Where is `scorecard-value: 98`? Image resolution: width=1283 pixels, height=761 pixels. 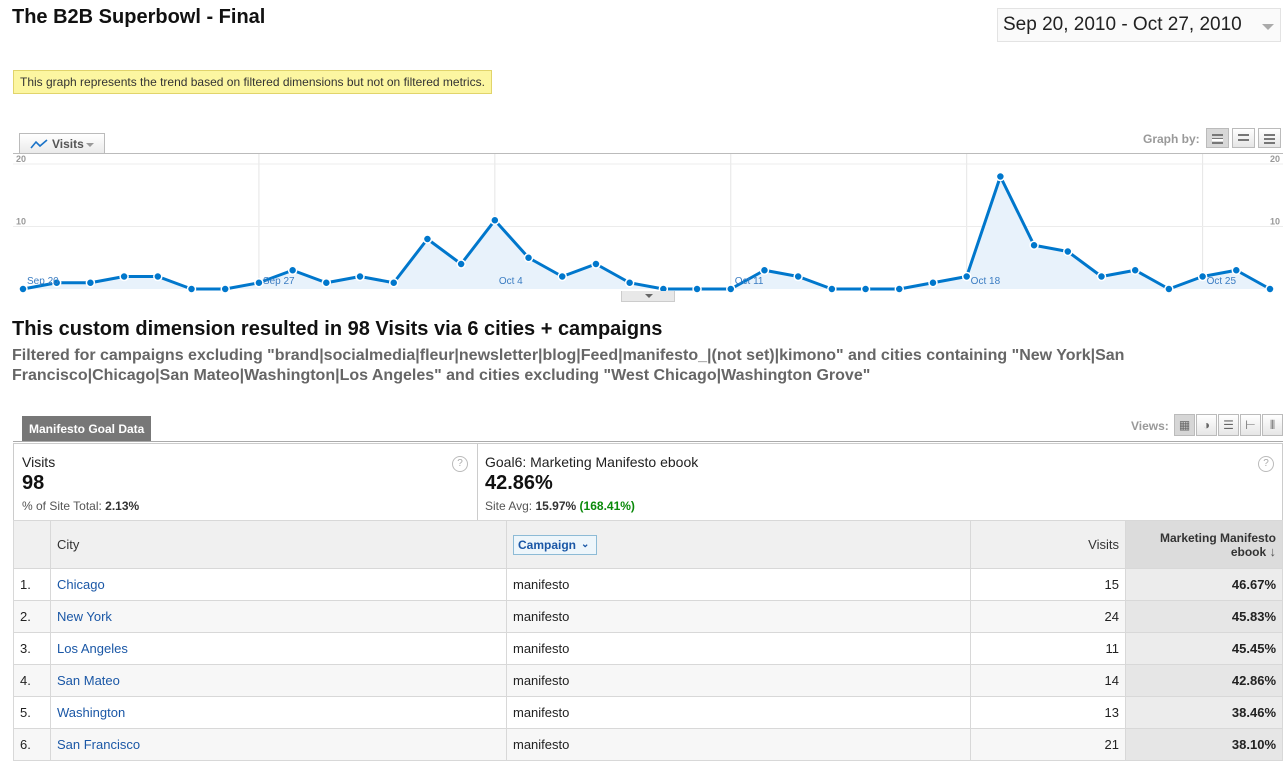 scorecard-value: 98 is located at coordinates (33, 483).